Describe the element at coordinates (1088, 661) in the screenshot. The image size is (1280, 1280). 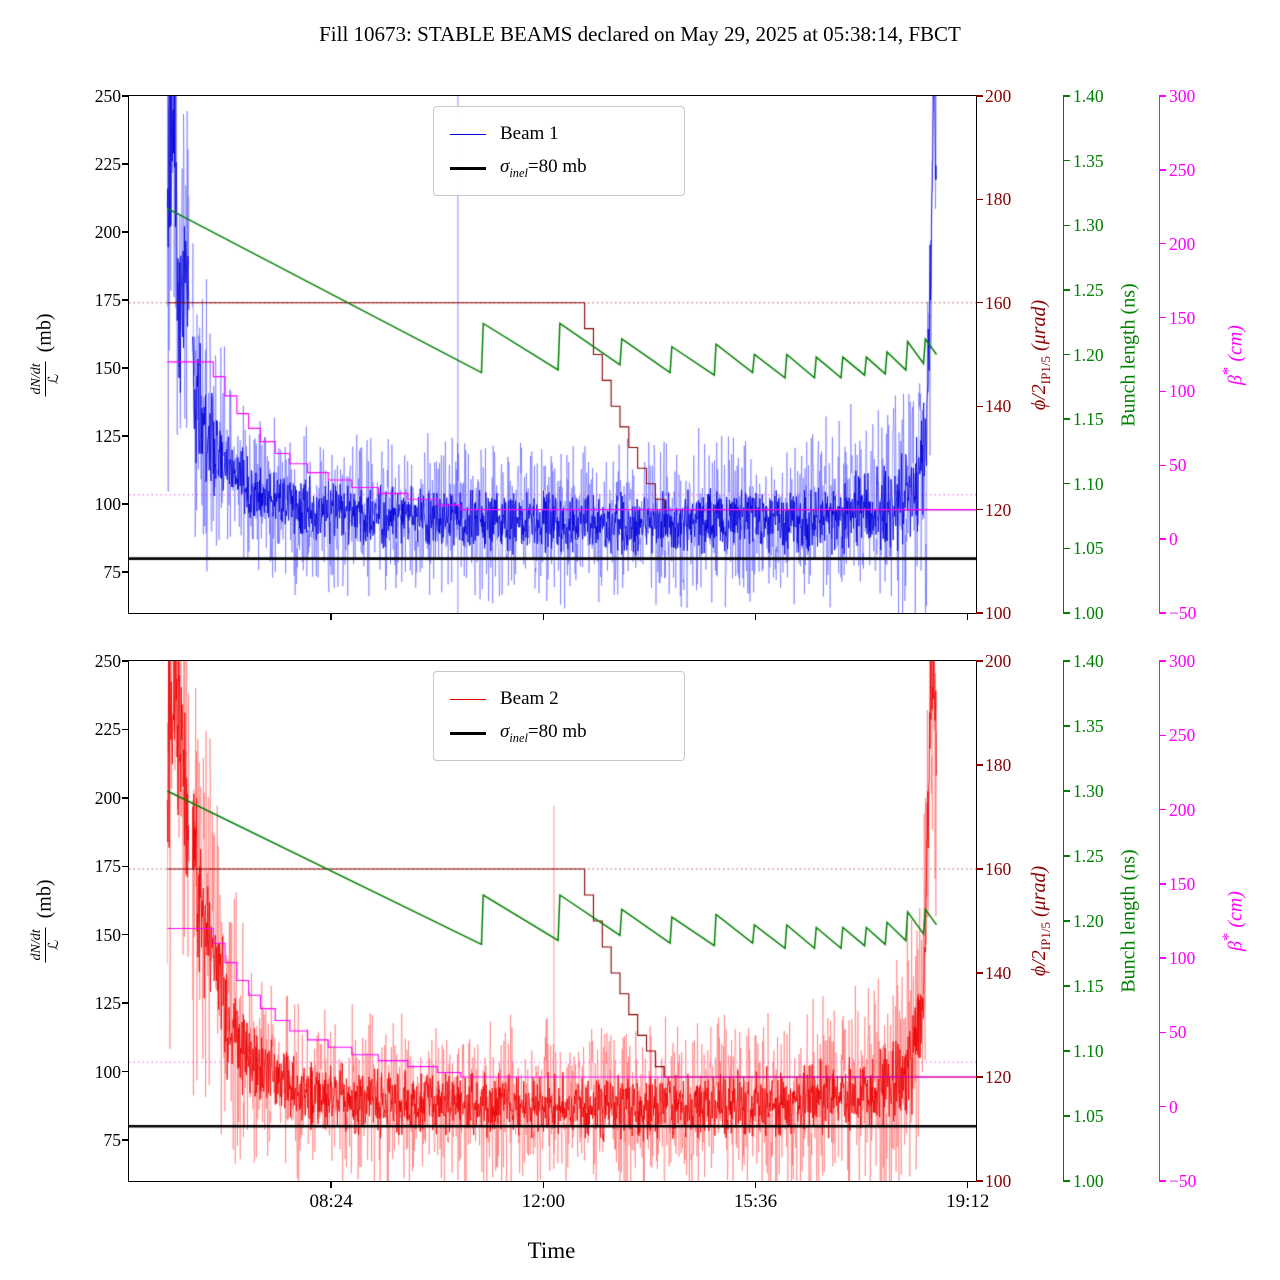
I see `bunch-tick-label: 1.40` at that location.